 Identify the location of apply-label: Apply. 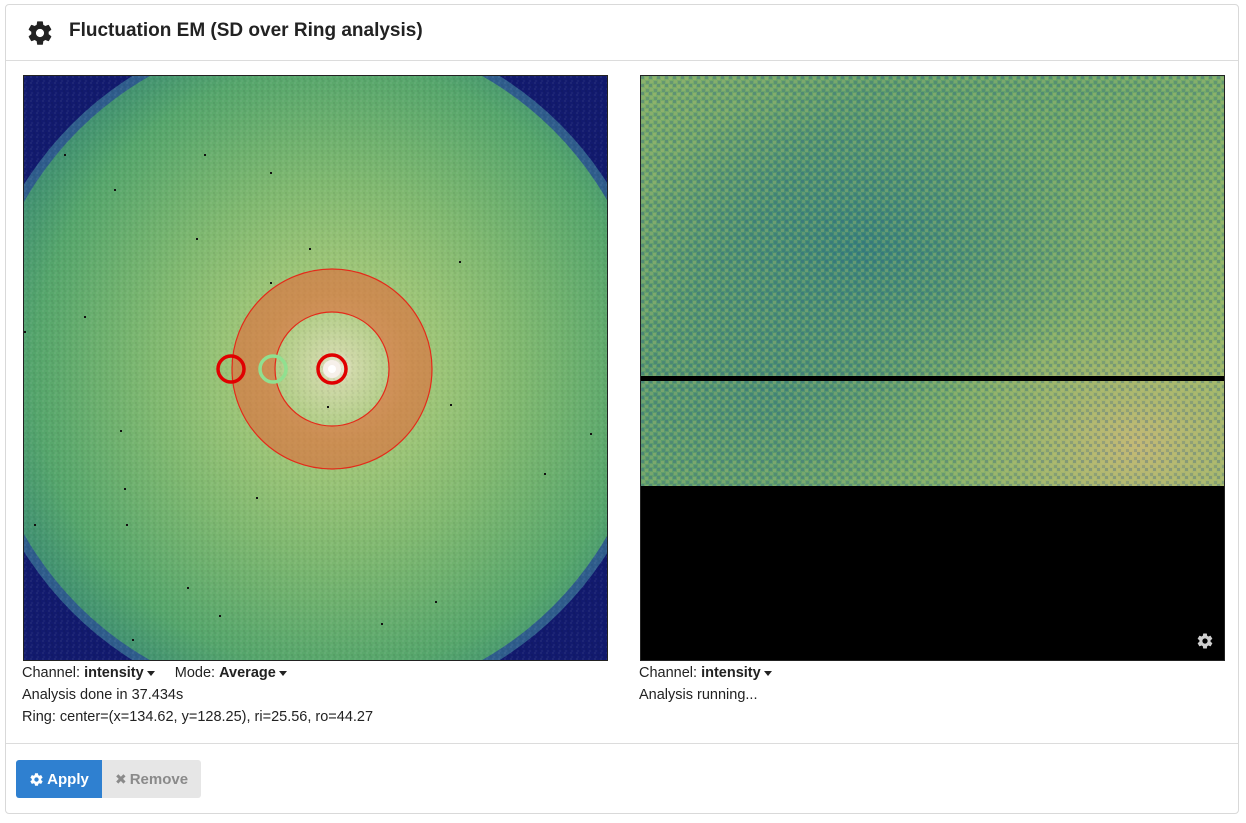
(68, 779).